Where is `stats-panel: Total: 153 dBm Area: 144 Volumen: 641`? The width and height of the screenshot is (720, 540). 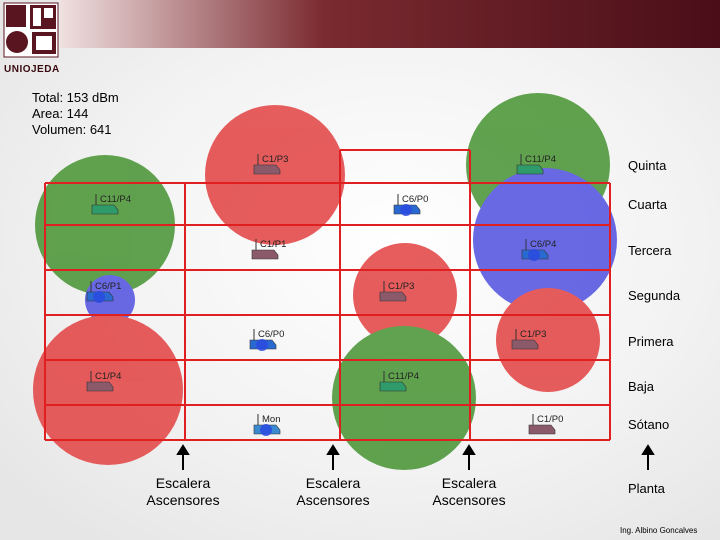 stats-panel: Total: 153 dBm Area: 144 Volumen: 641 is located at coordinates (75, 114).